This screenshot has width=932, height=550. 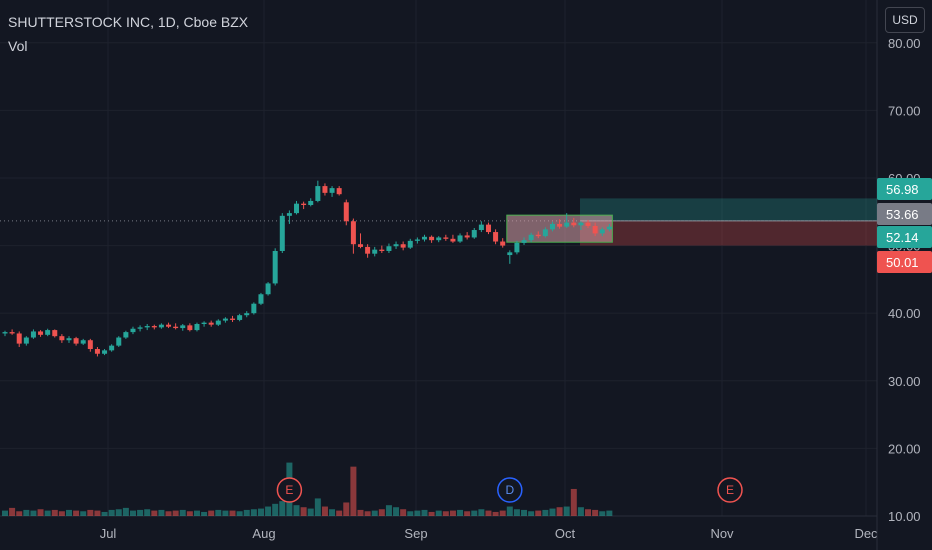 What do you see at coordinates (510, 490) in the screenshot?
I see `dividend-marker` at bounding box center [510, 490].